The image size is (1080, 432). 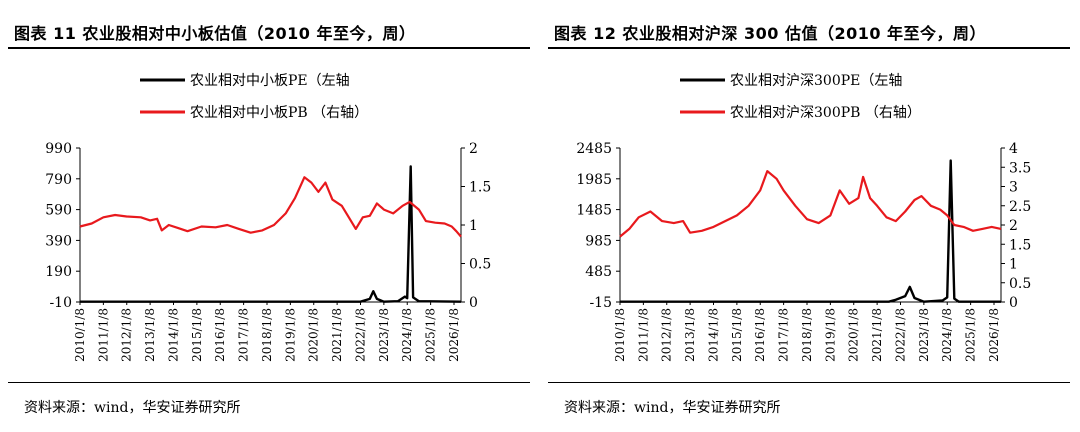 What do you see at coordinates (279, 113) in the screenshot?
I see `legend-label-pb: 农业相对中小板PB （右轴）` at bounding box center [279, 113].